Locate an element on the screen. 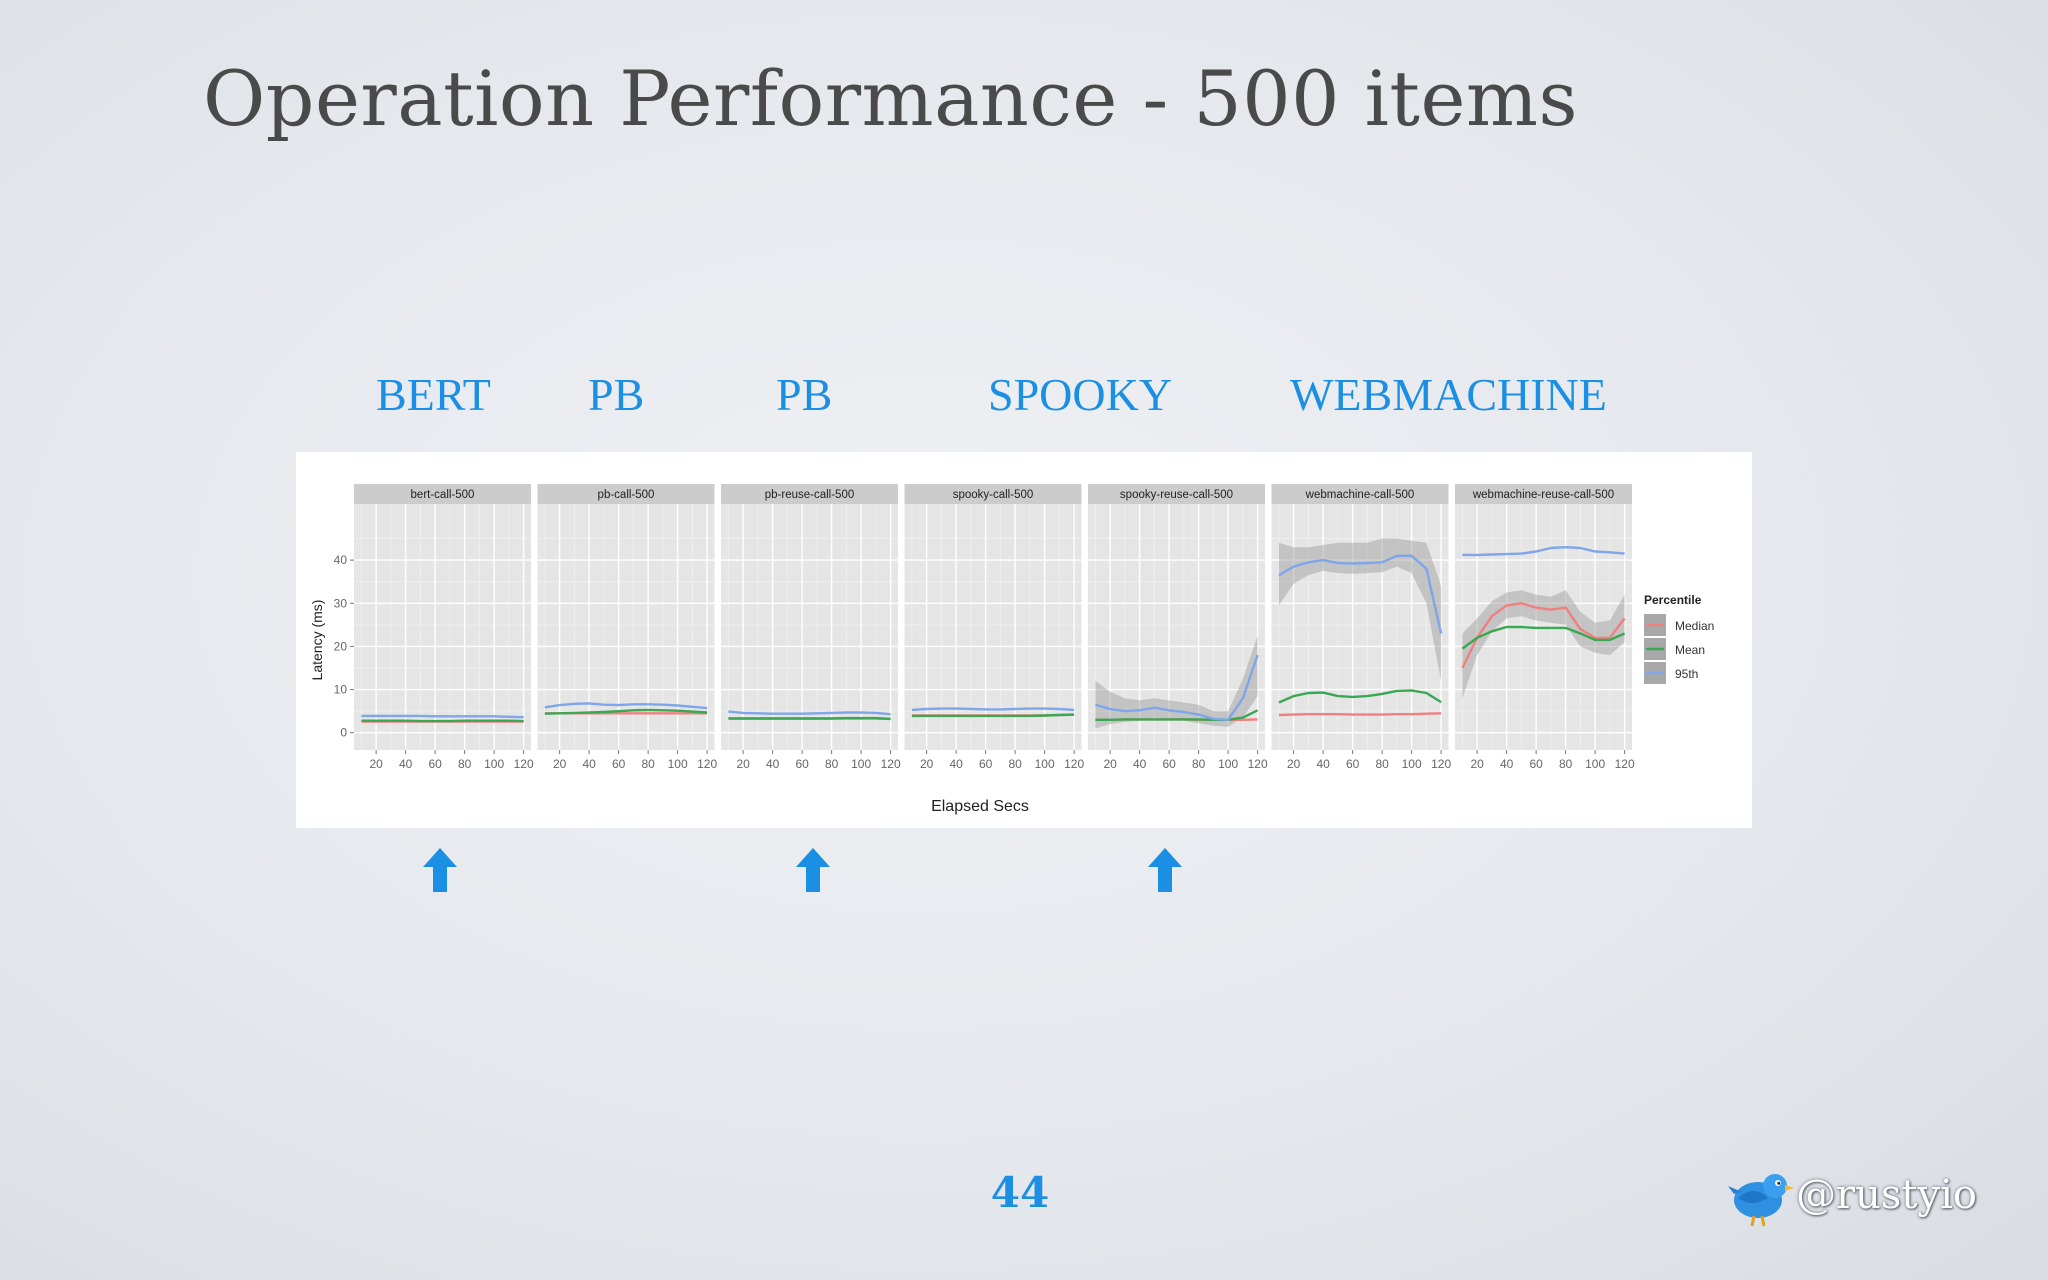  twitter-handle: @rustyio is located at coordinates (1886, 1195).